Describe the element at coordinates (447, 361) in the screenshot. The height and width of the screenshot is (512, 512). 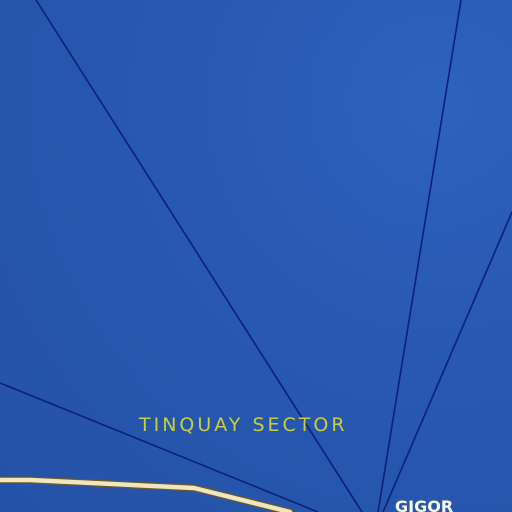
I see `boundary-line-northeast` at that location.